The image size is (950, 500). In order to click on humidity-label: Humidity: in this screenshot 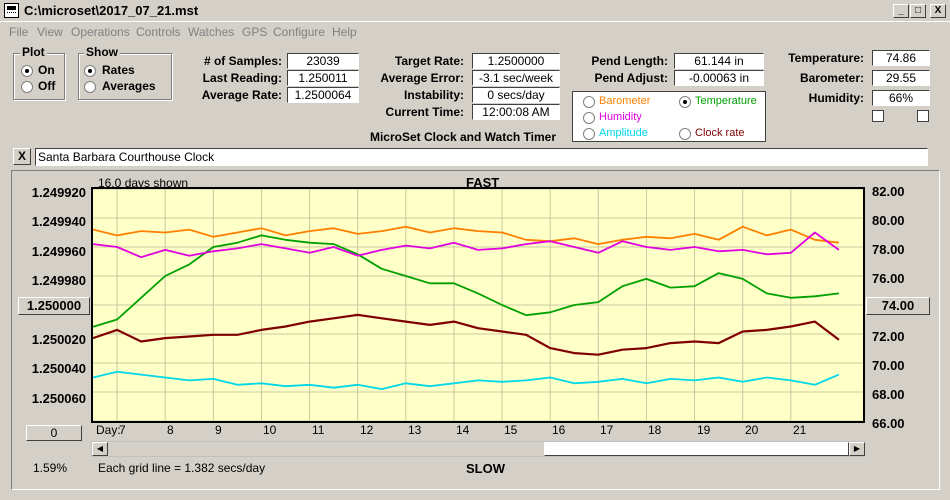, I will do `click(836, 98)`.